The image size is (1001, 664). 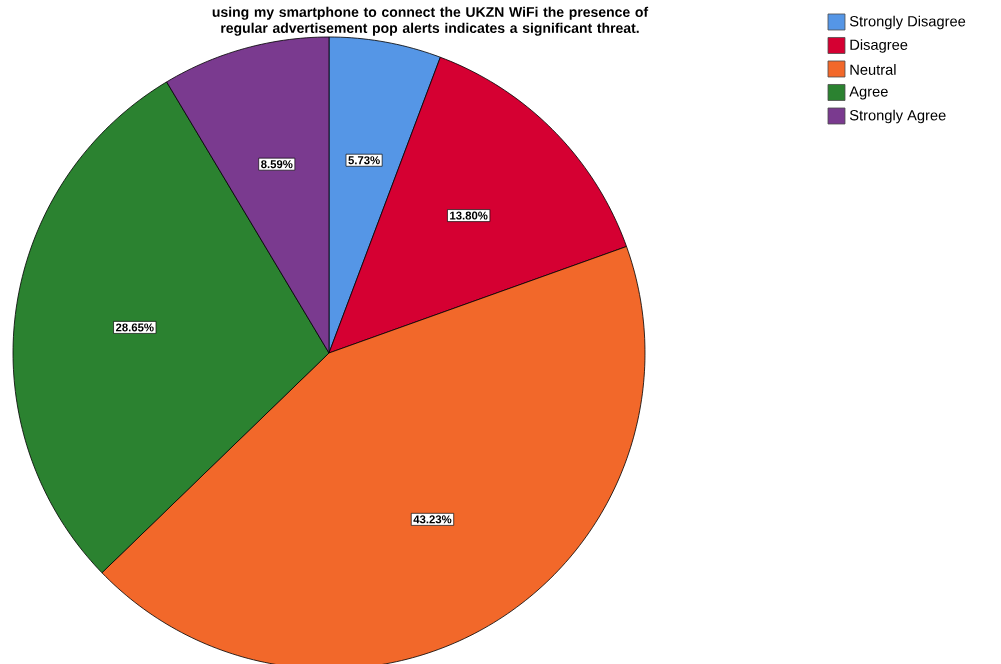 I want to click on data-label: 5.73%, so click(x=364, y=160).